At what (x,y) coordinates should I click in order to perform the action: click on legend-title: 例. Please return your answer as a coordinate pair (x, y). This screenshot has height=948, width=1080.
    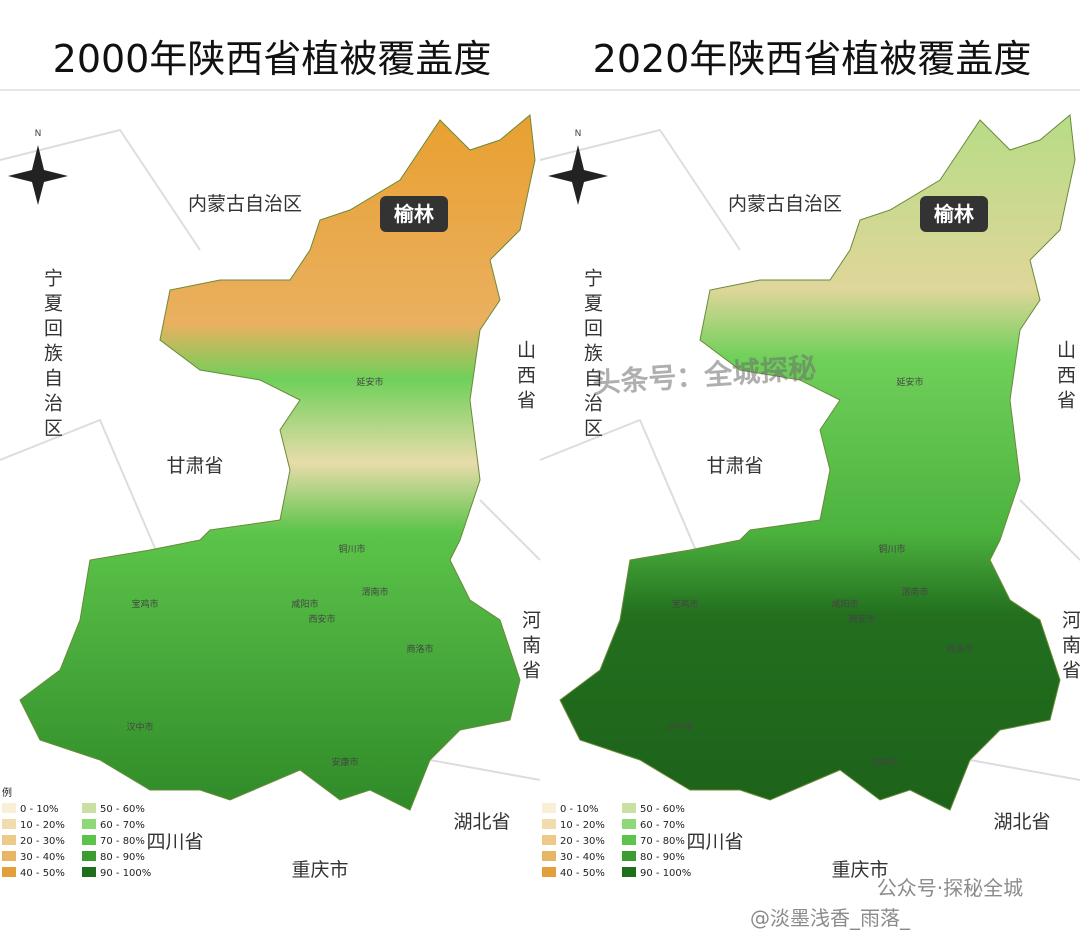
    Looking at the image, I should click on (7, 792).